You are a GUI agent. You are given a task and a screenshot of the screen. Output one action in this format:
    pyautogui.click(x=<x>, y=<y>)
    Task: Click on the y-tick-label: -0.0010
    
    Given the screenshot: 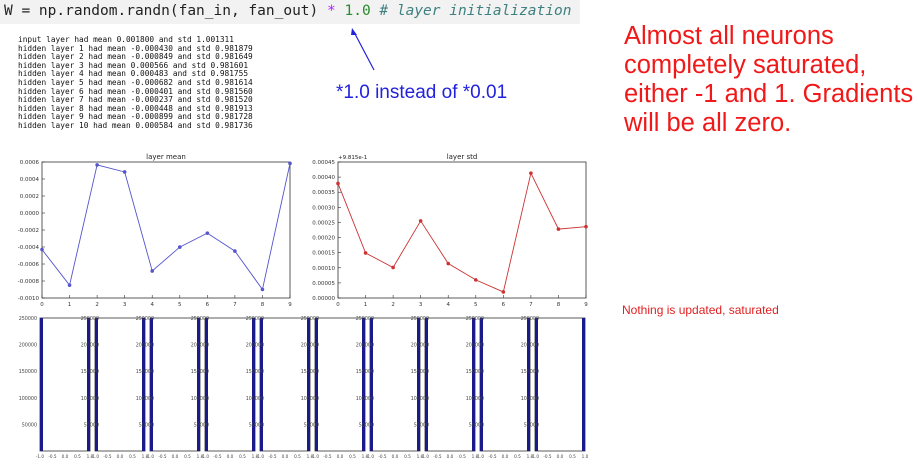 What is the action you would take?
    pyautogui.click(x=29, y=299)
    